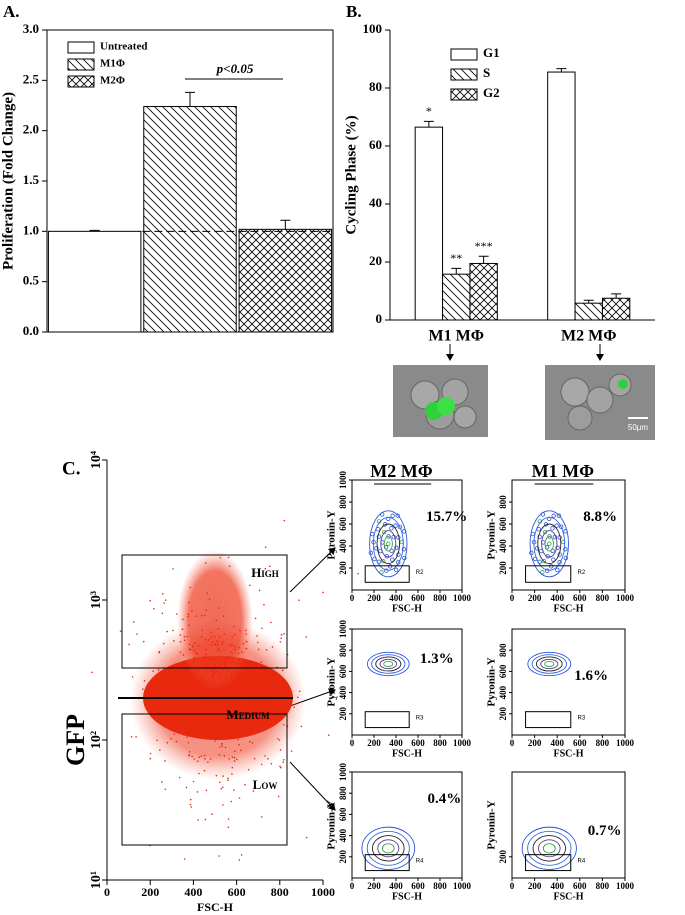 The width and height of the screenshot is (685, 915). What do you see at coordinates (375, 86) in the screenshot?
I see `y-tick-label: 80` at bounding box center [375, 86].